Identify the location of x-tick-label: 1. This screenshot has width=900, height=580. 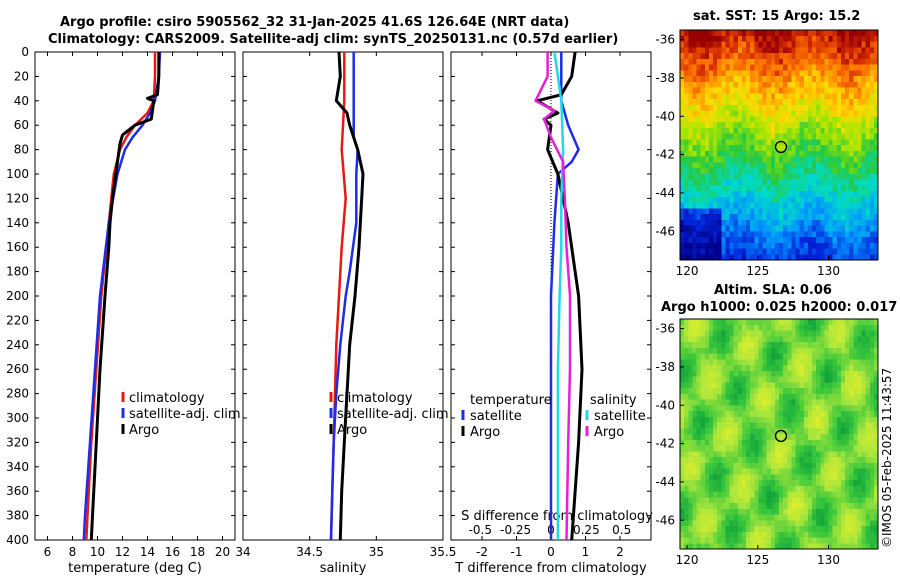
(586, 552).